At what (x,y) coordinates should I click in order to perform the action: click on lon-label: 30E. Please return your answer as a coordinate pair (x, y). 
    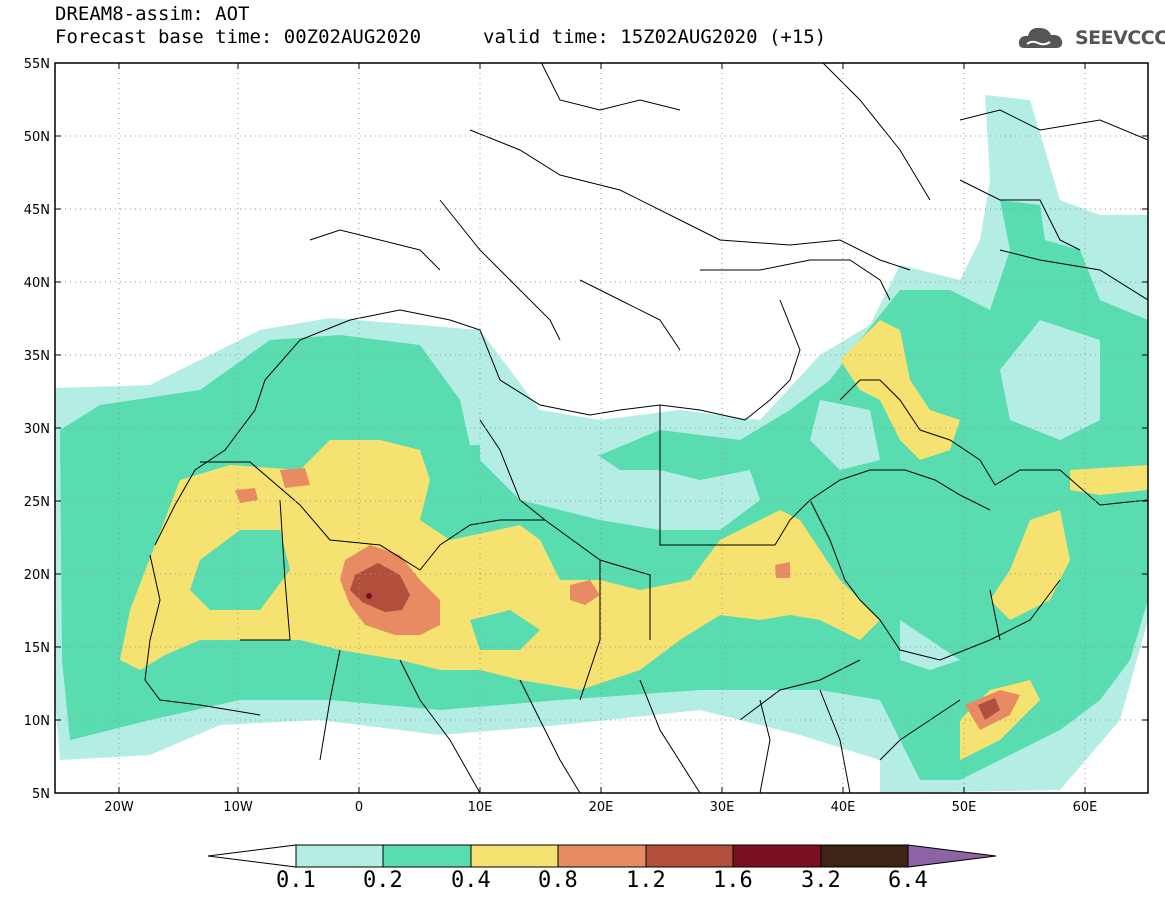
    Looking at the image, I should click on (722, 807).